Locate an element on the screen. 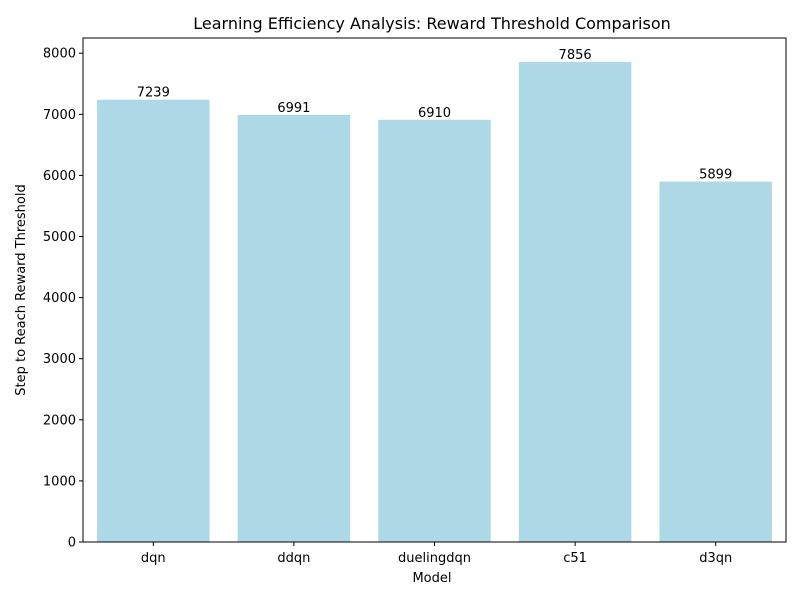 The width and height of the screenshot is (800, 604). y-tick-label-6000: 6000 is located at coordinates (59, 176).